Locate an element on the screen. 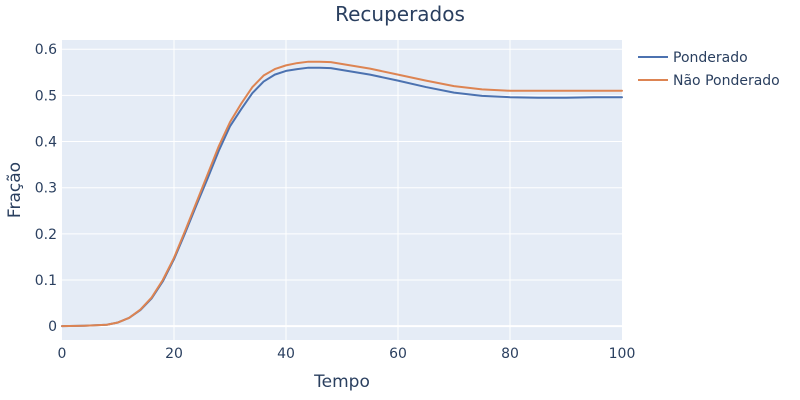  x-tick-label: 20 is located at coordinates (174, 354).